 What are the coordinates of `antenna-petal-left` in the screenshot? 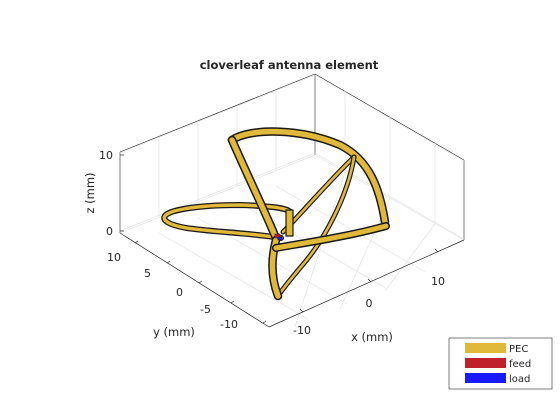 It's located at (227, 221).